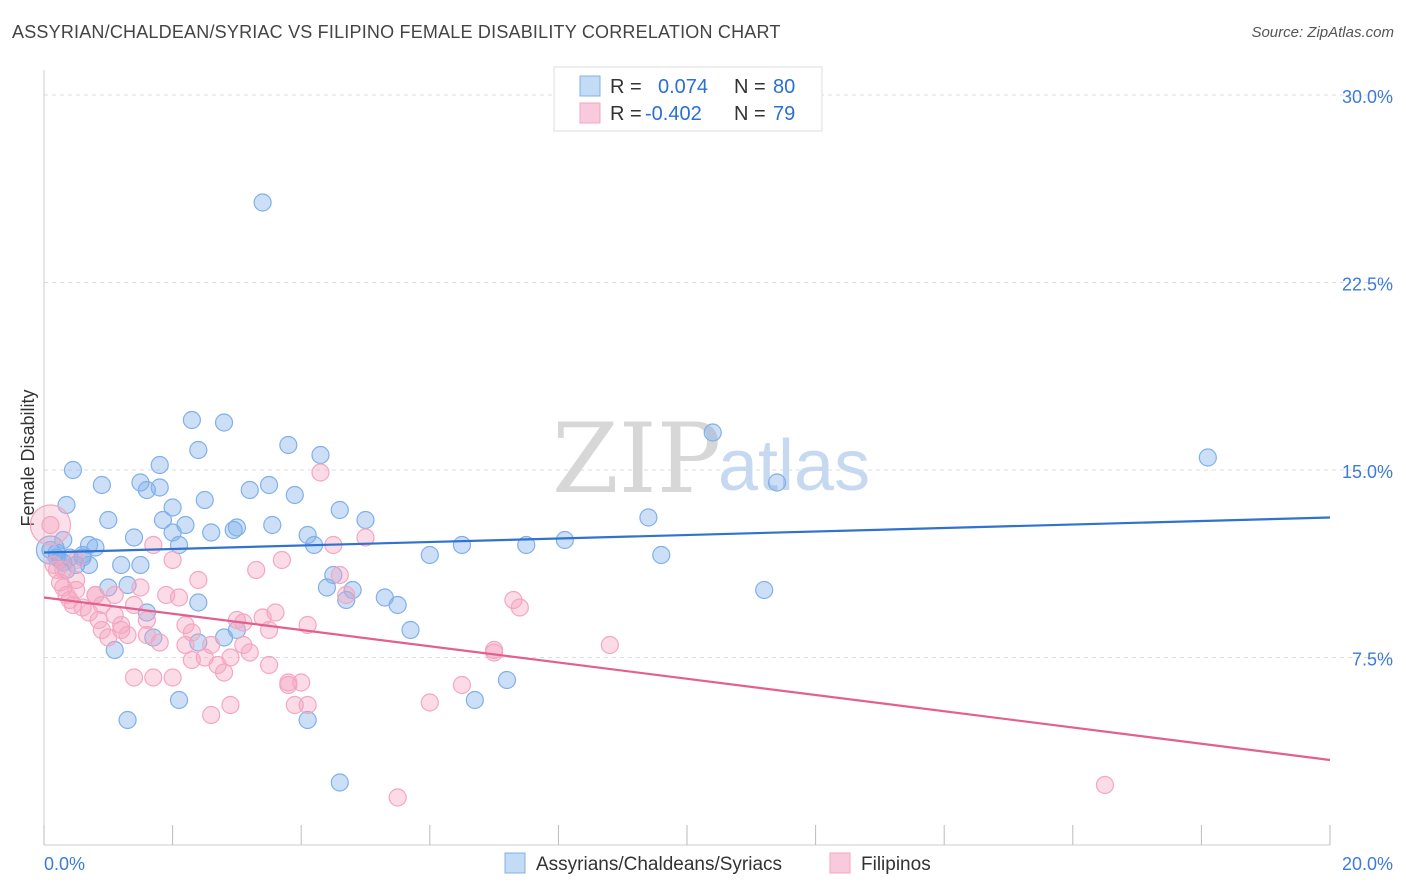 Image resolution: width=1406 pixels, height=892 pixels. What do you see at coordinates (750, 114) in the screenshot?
I see `legend-n-label-2: N =` at bounding box center [750, 114].